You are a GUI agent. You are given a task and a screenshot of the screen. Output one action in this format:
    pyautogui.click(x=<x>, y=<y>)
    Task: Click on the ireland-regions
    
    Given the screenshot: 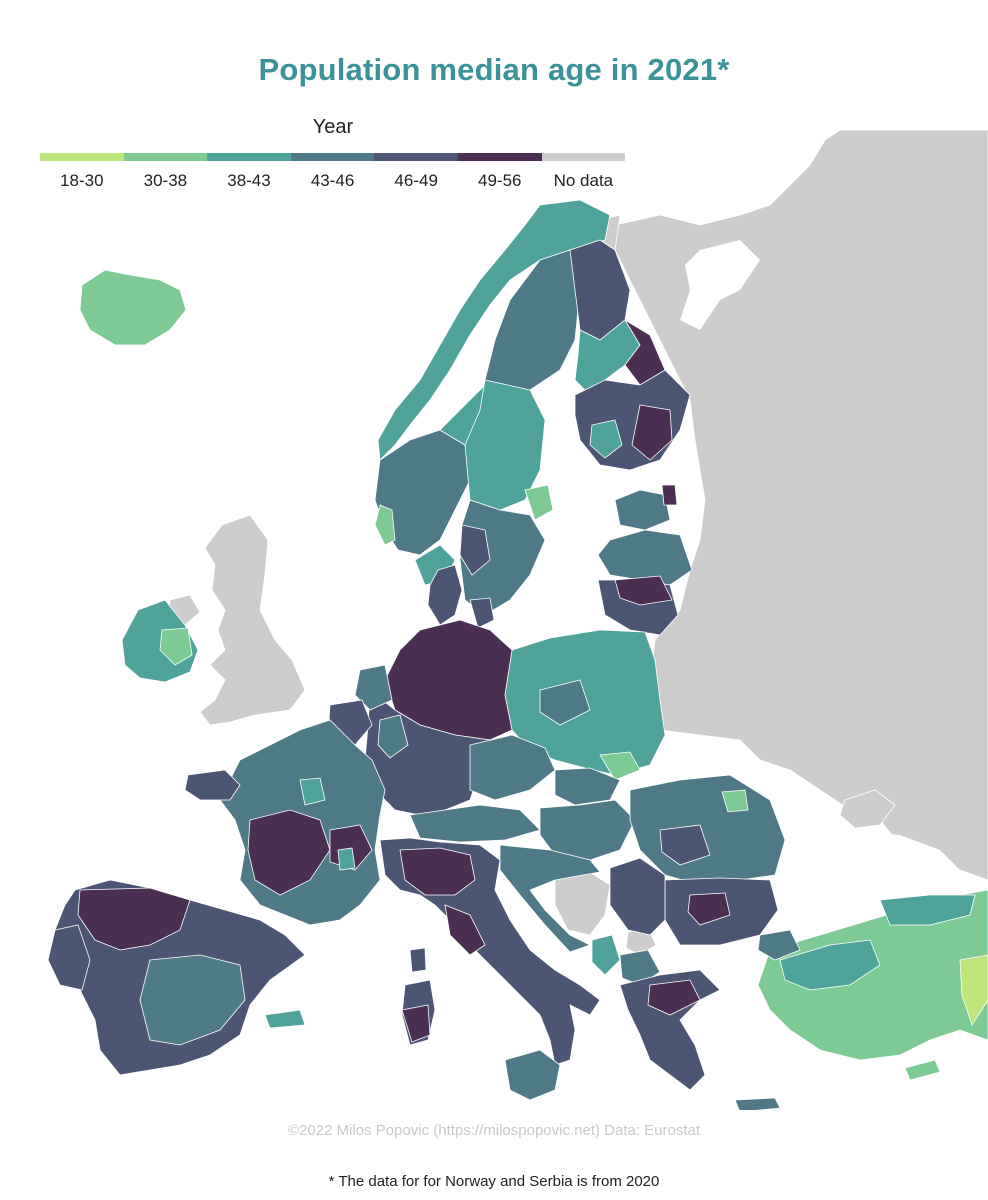 What is the action you would take?
    pyautogui.click(x=160, y=641)
    